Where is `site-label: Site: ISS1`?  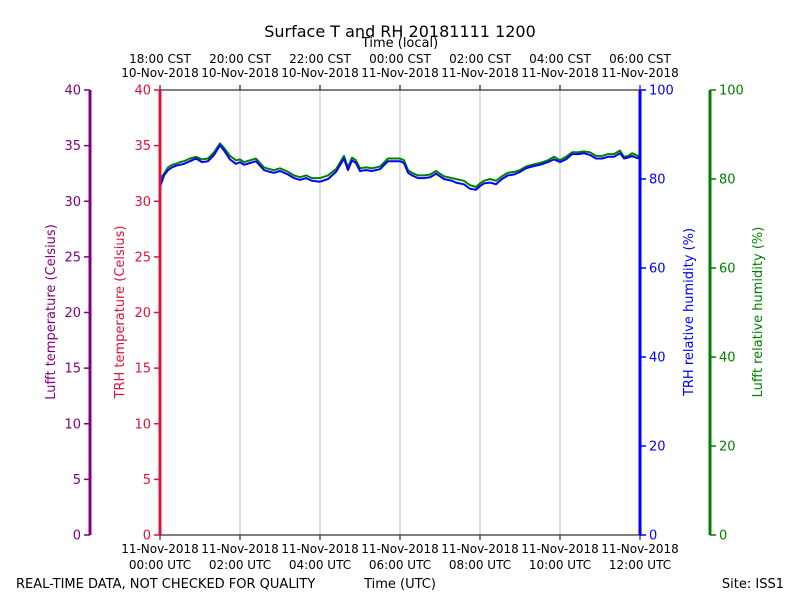
site-label: Site: ISS1 is located at coordinates (753, 584).